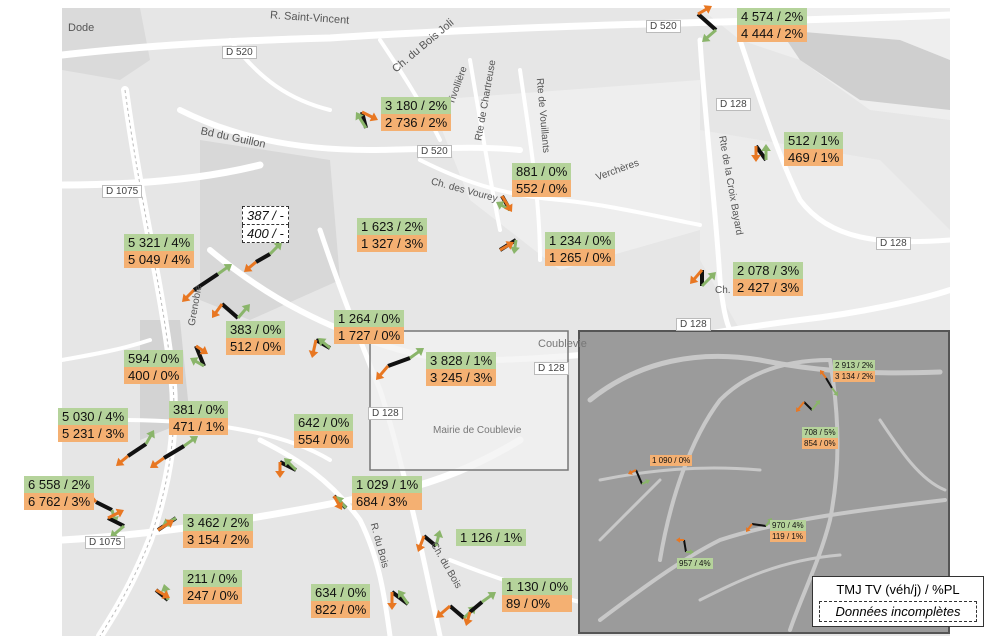 Image resolution: width=1001 pixels, height=636 pixels. I want to click on count-tv-down: 1 090 / 0%, so click(671, 460).